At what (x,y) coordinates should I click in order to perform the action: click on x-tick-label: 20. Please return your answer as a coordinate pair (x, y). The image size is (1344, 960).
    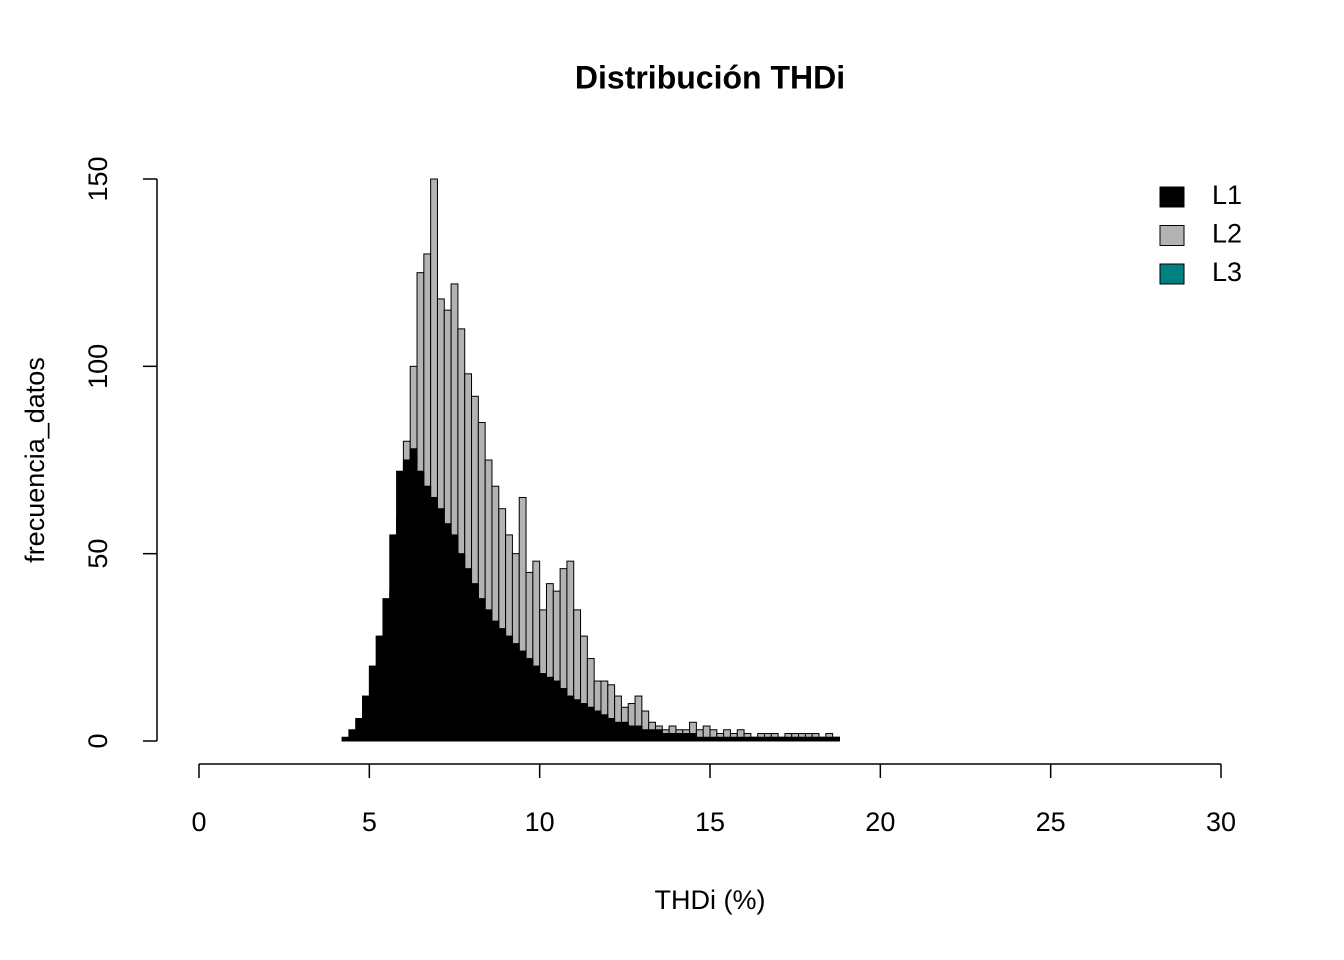
    Looking at the image, I should click on (880, 822).